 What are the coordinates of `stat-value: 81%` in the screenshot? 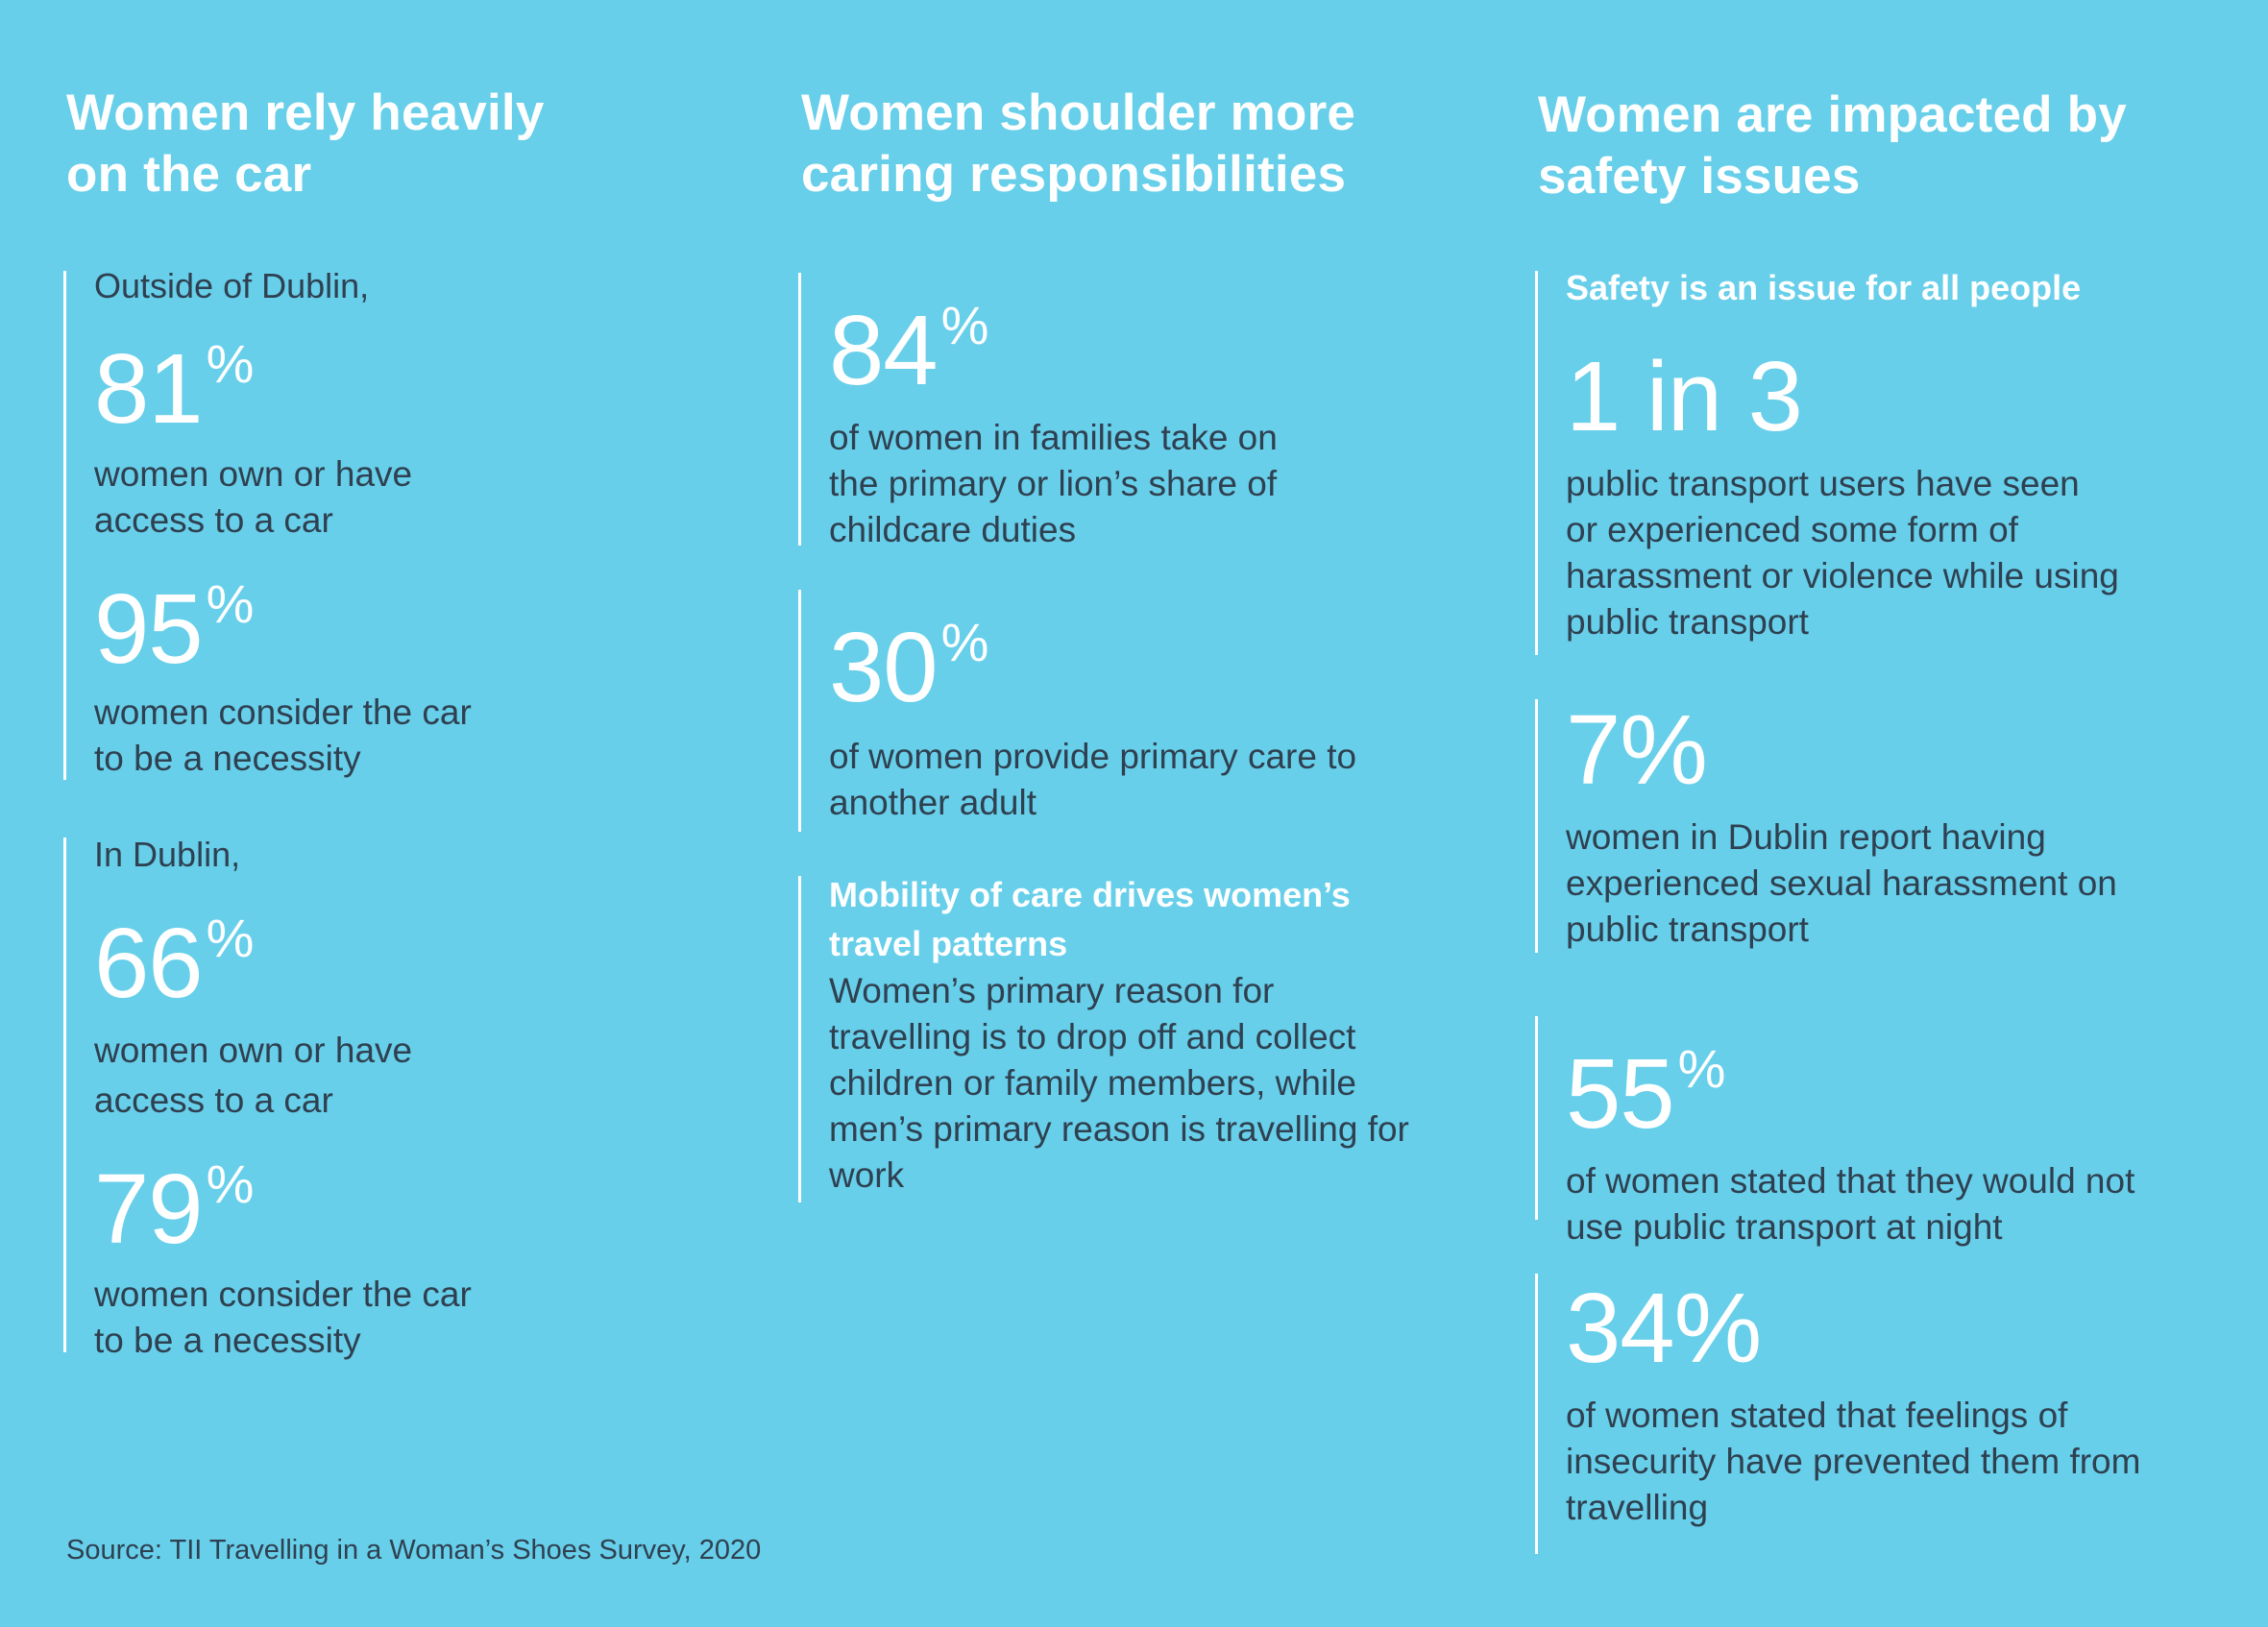 It's located at (174, 388).